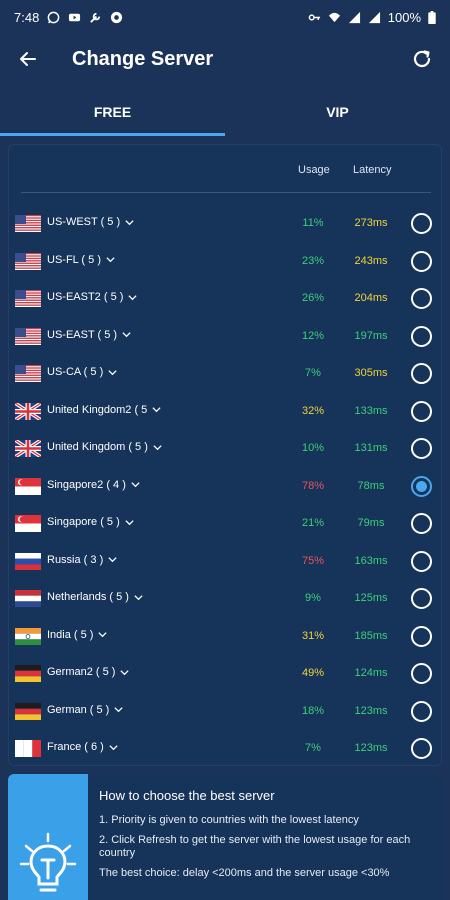 Image resolution: width=450 pixels, height=900 pixels. Describe the element at coordinates (313, 673) in the screenshot. I see `usage-value: 49%` at that location.